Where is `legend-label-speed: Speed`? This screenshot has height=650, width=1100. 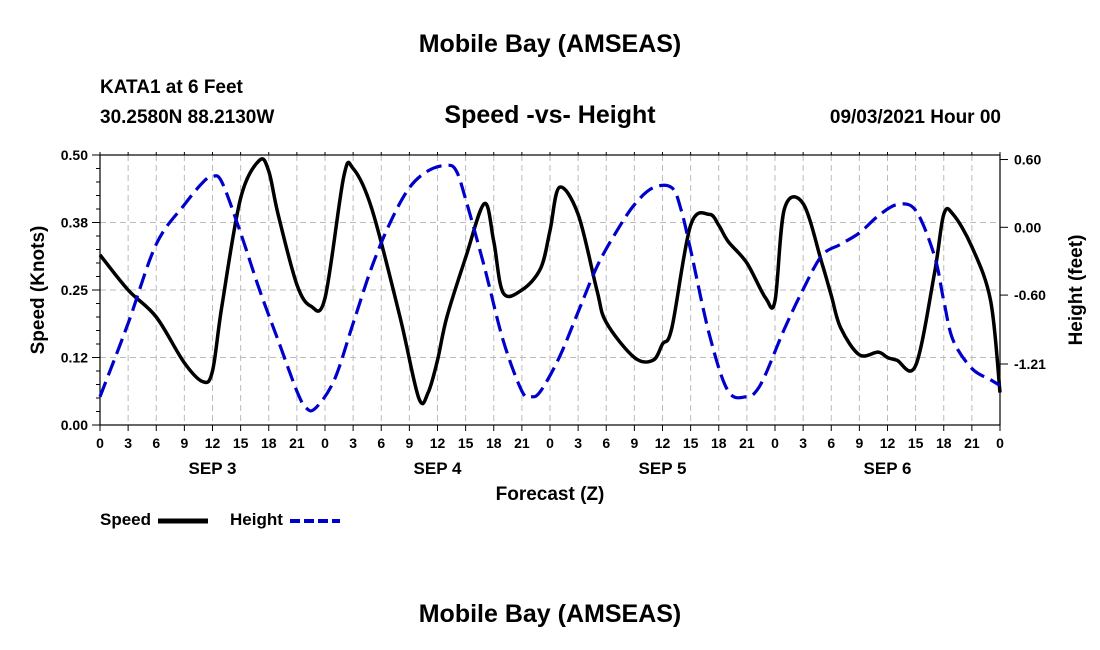 legend-label-speed: Speed is located at coordinates (126, 519).